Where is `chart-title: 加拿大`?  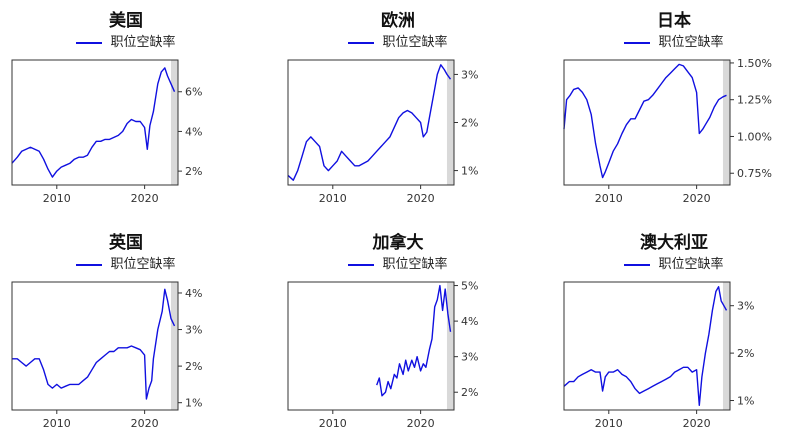
chart-title: 加拿大 is located at coordinates (398, 243).